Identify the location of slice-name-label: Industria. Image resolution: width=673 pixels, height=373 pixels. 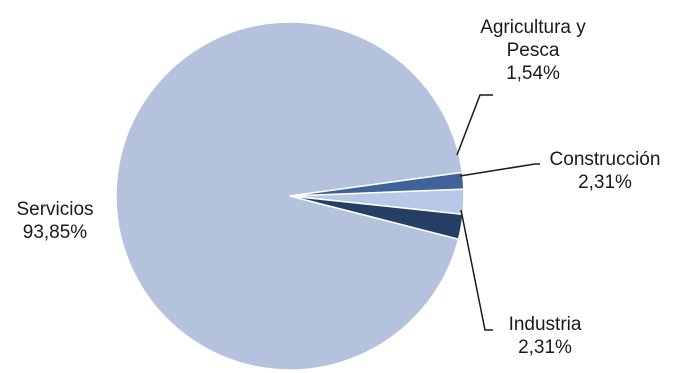
(545, 324).